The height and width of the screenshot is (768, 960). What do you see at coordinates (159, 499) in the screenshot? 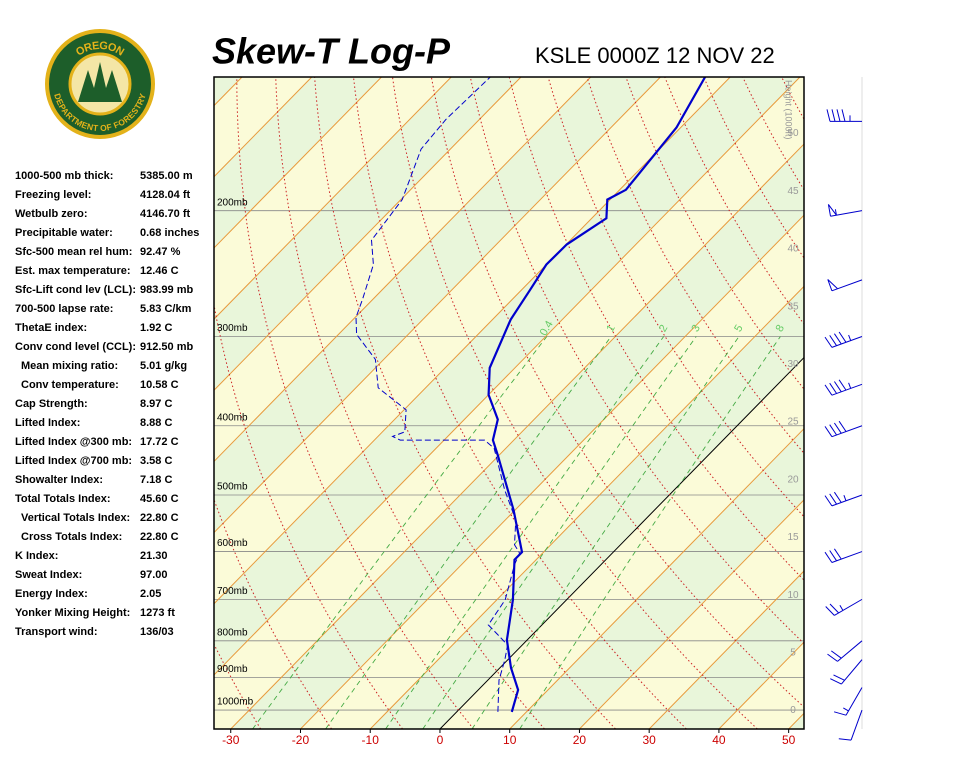
I see `index-value: 45.60 C` at bounding box center [159, 499].